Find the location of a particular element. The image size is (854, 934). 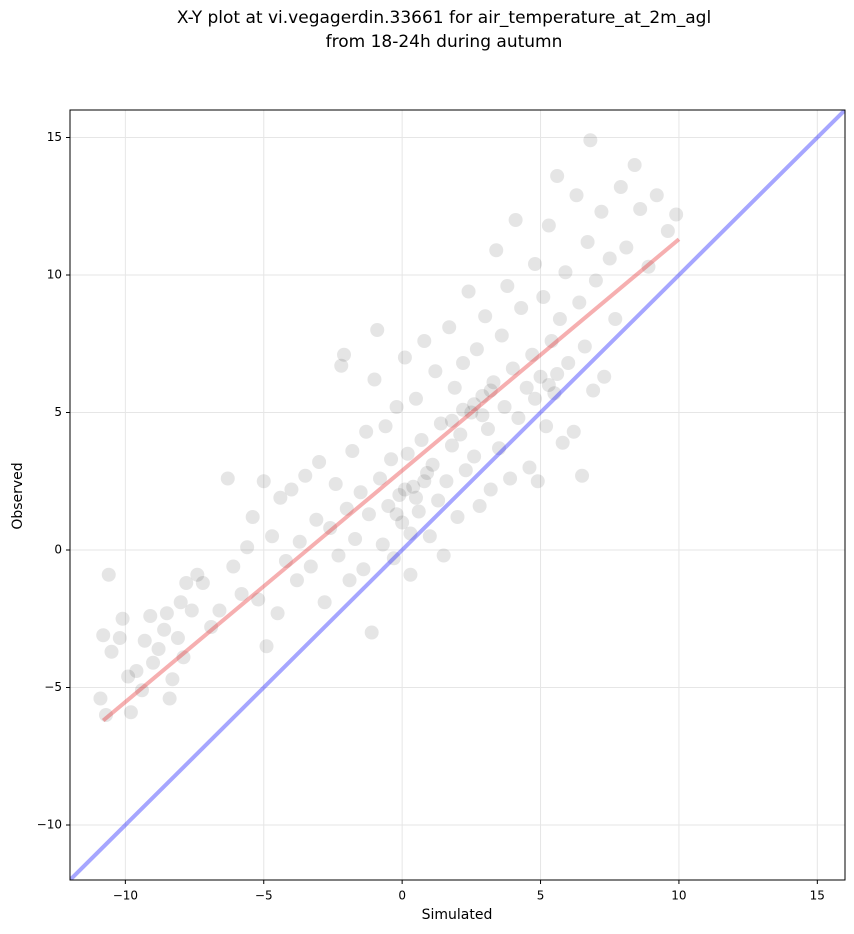

x-tick-label: 15 is located at coordinates (817, 896).